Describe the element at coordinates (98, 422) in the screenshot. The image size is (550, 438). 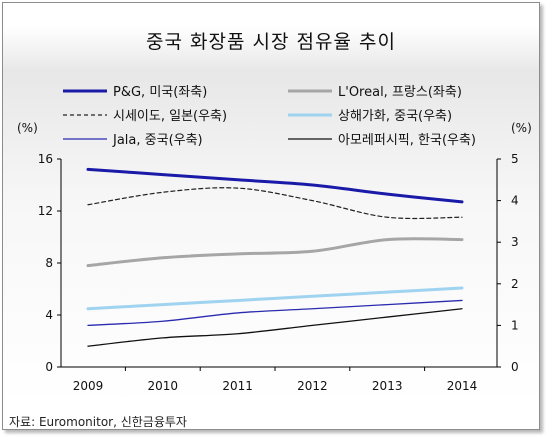
I see `source-note: 자료: Euromonitor, 신한금융투자` at that location.